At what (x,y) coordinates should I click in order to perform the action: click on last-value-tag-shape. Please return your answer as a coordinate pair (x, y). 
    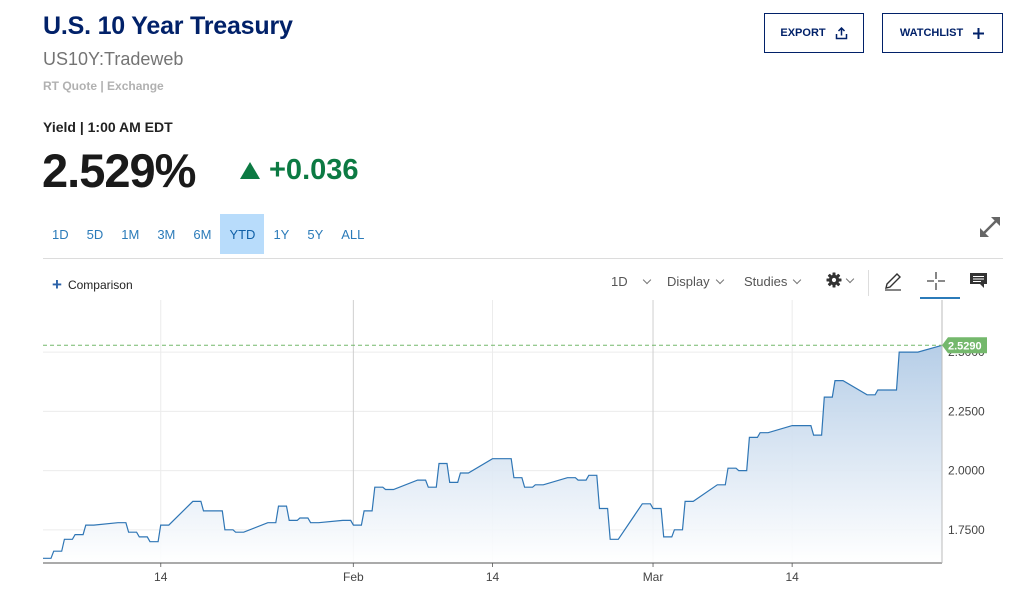
    Looking at the image, I should click on (964, 345).